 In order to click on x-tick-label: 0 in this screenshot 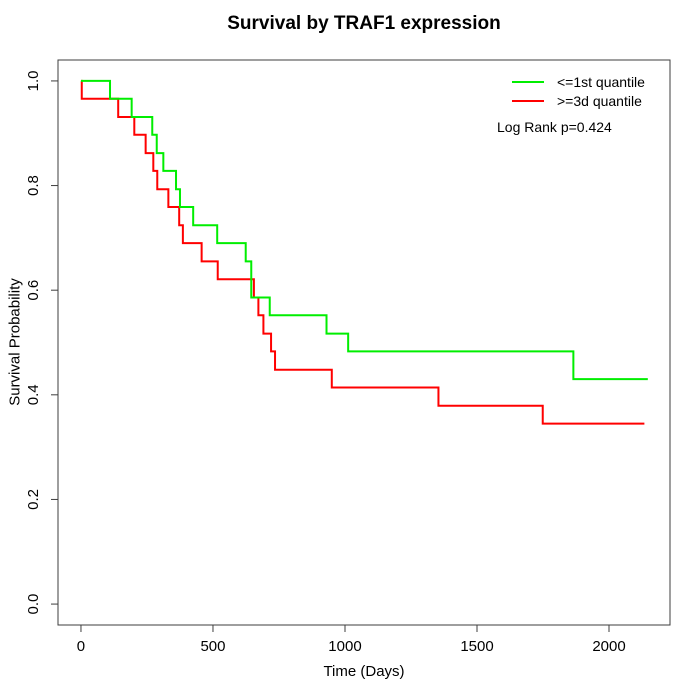, I will do `click(81, 646)`.